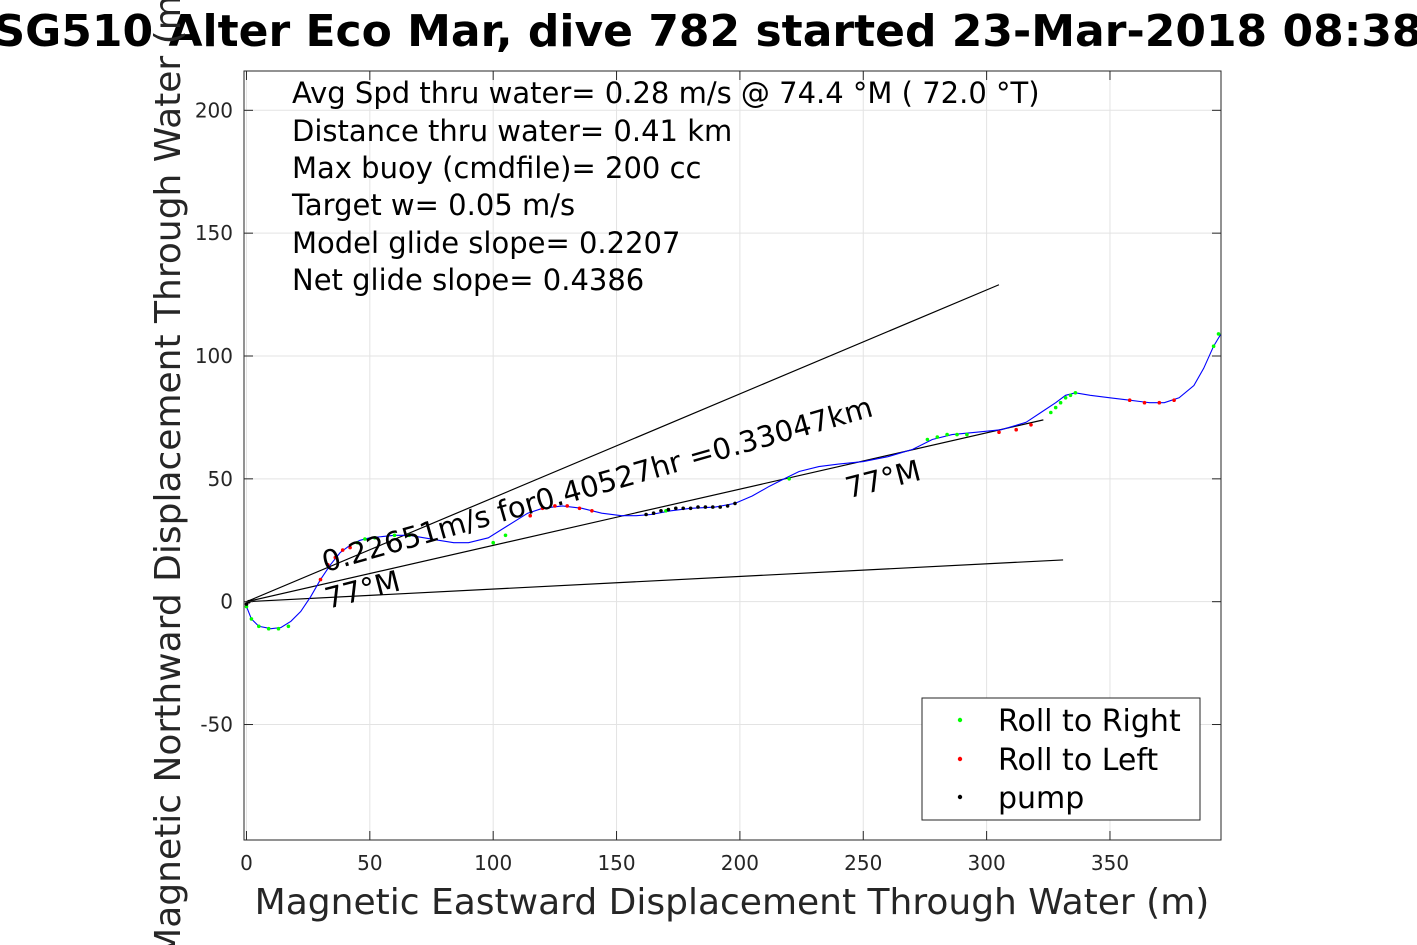 Image resolution: width=1417 pixels, height=945 pixels. What do you see at coordinates (216, 725) in the screenshot?
I see `y-tick-label: -50` at bounding box center [216, 725].